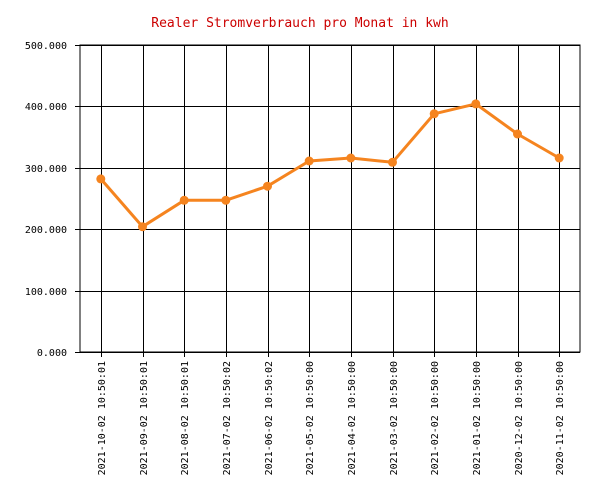  What do you see at coordinates (46, 200) in the screenshot?
I see `y-axis-ticks: 0.000 100.000 200.000 300.000 400.000 500.000` at bounding box center [46, 200].